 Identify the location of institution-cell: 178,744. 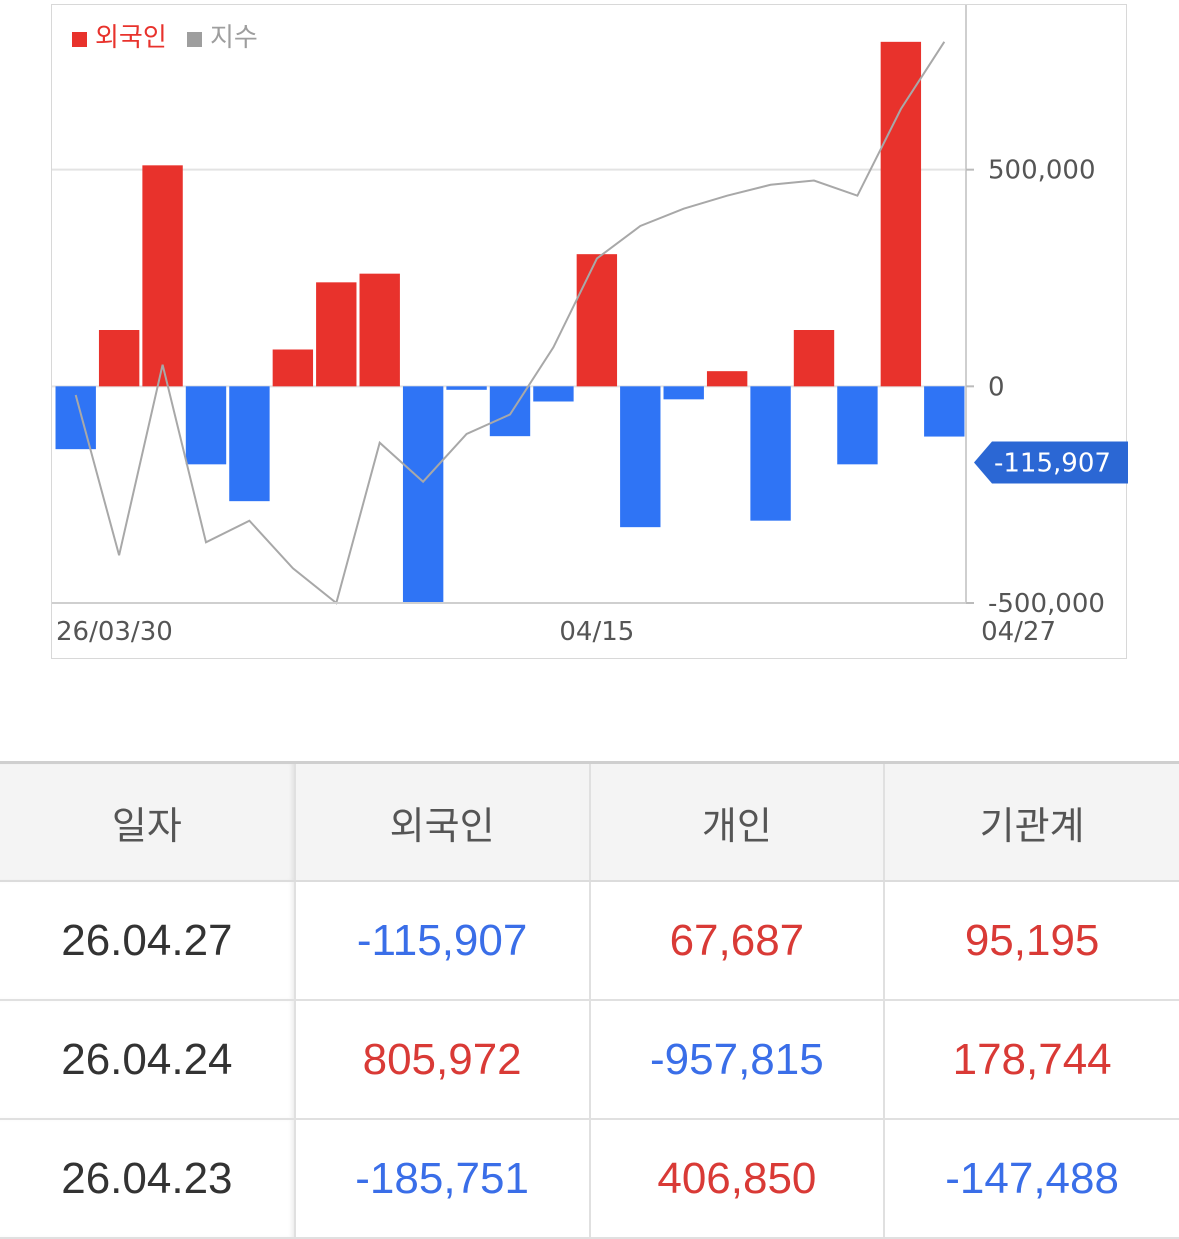
(1031, 1060).